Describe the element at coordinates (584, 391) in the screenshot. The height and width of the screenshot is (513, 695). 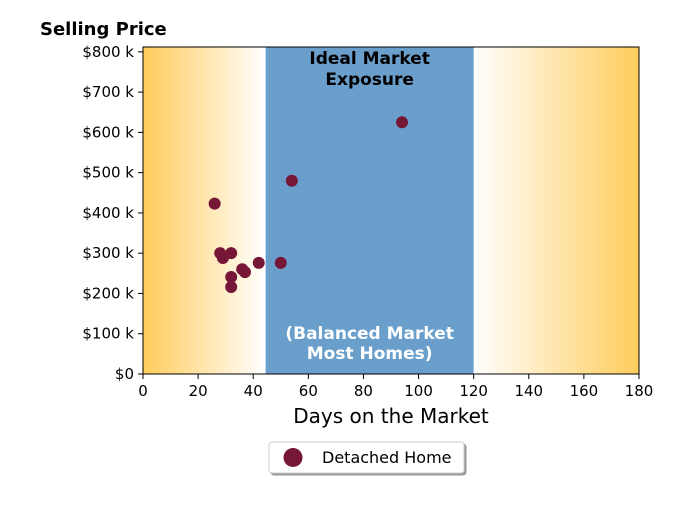
I see `x-tick-label: 160` at that location.